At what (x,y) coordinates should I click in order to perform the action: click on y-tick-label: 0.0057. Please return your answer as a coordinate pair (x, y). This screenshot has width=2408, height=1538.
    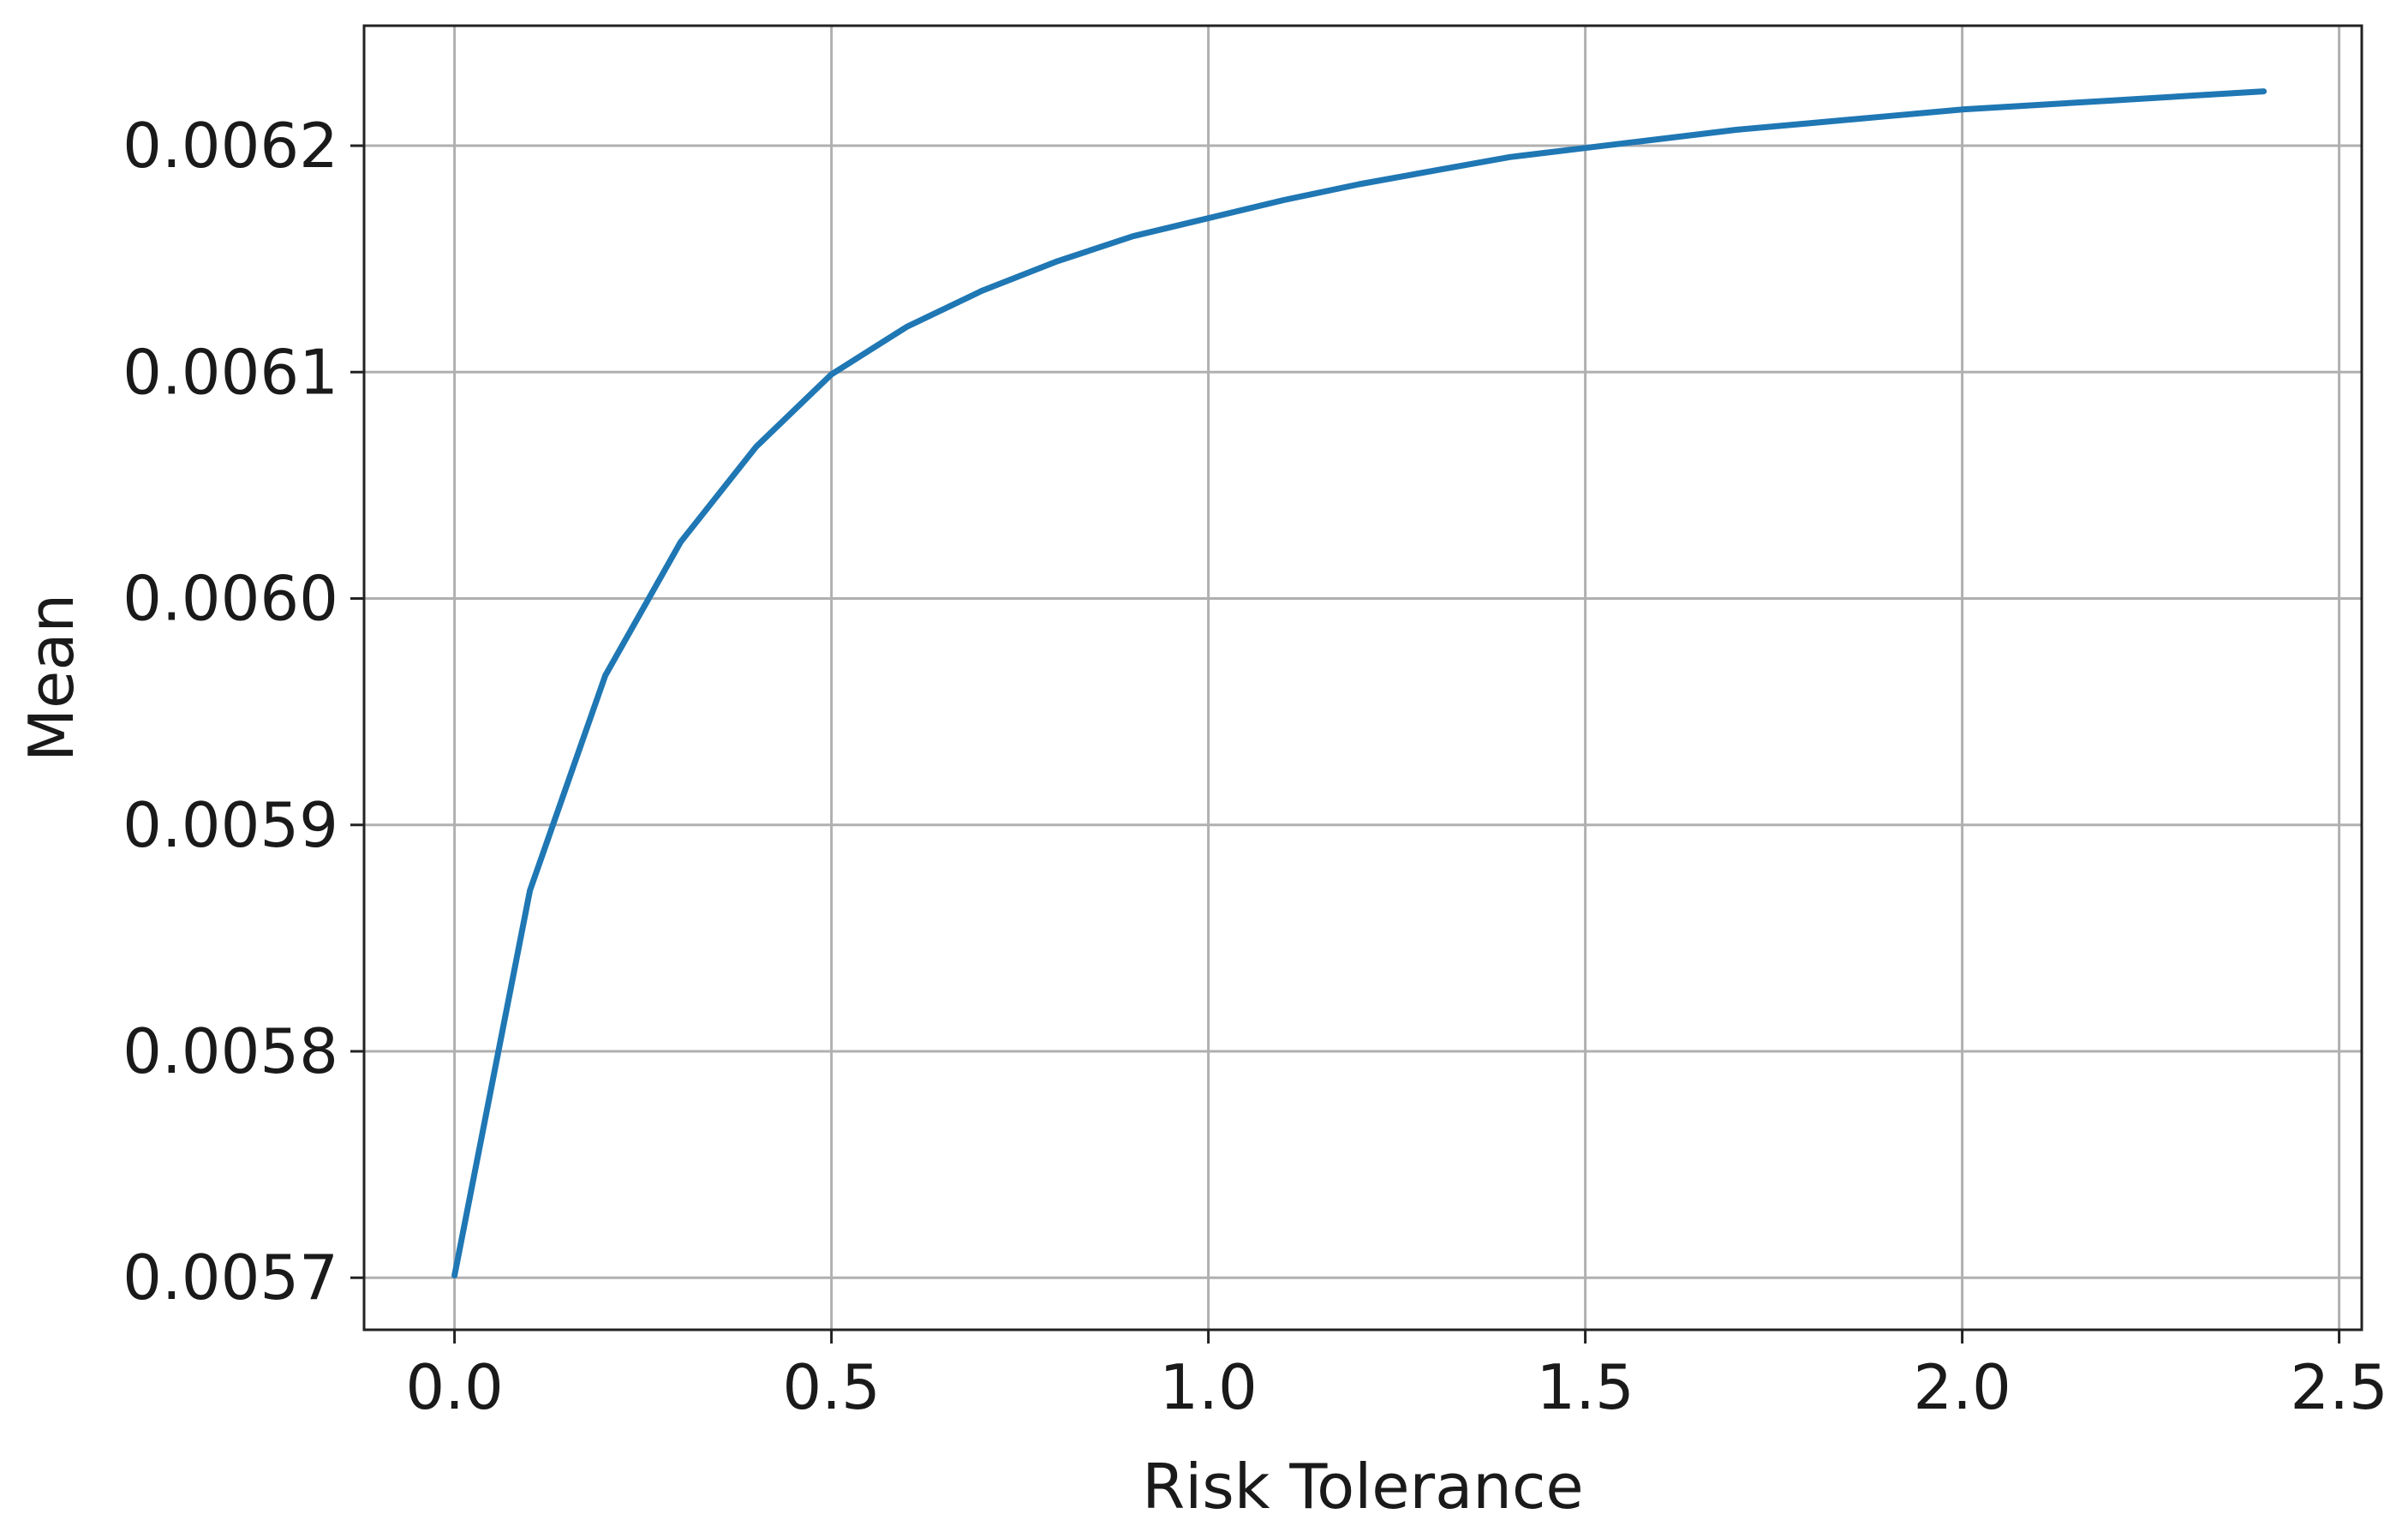
    Looking at the image, I should click on (230, 1278).